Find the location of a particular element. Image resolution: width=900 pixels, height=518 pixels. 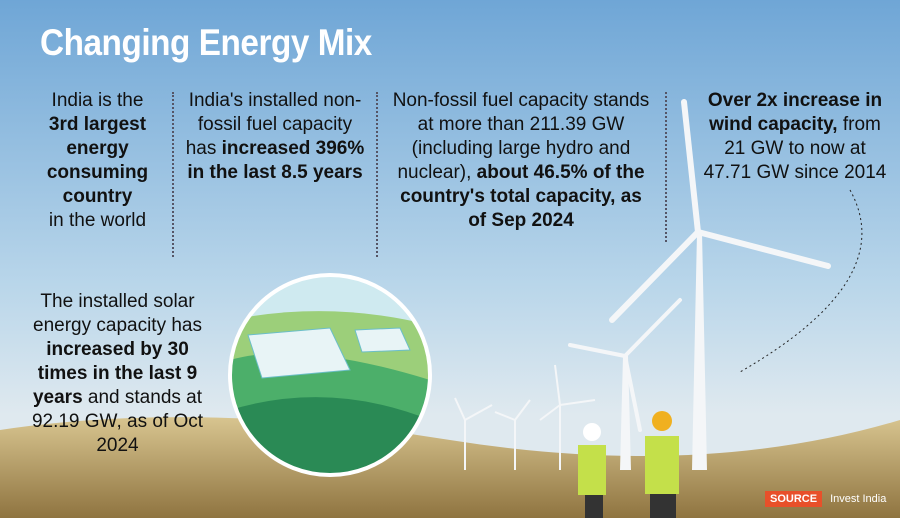

solar-illustration is located at coordinates (330, 375).